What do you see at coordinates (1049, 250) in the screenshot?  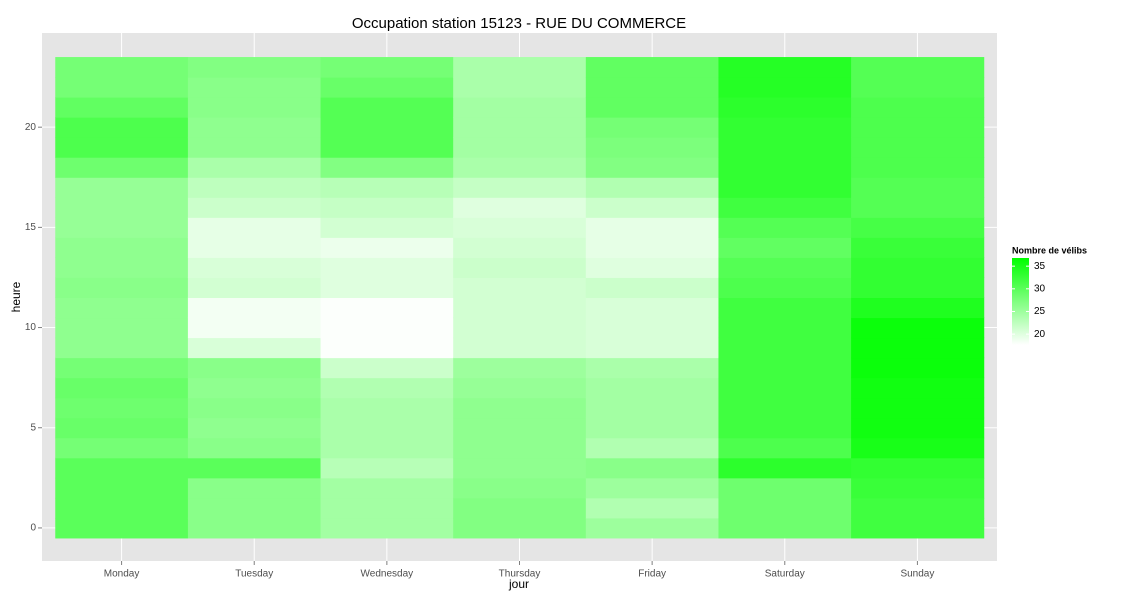 I see `legend-title: Nombre de vélibs` at bounding box center [1049, 250].